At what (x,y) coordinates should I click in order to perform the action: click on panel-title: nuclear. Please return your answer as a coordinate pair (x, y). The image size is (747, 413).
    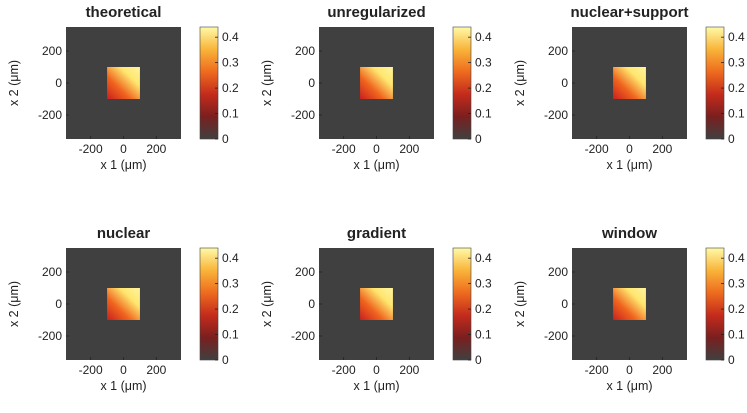
    Looking at the image, I should click on (124, 233).